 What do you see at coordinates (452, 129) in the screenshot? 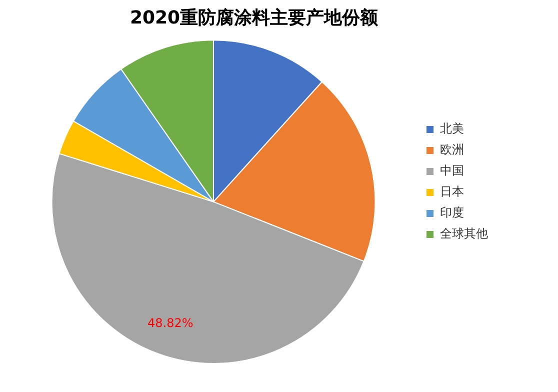
I see `legend-label: 北美` at bounding box center [452, 129].